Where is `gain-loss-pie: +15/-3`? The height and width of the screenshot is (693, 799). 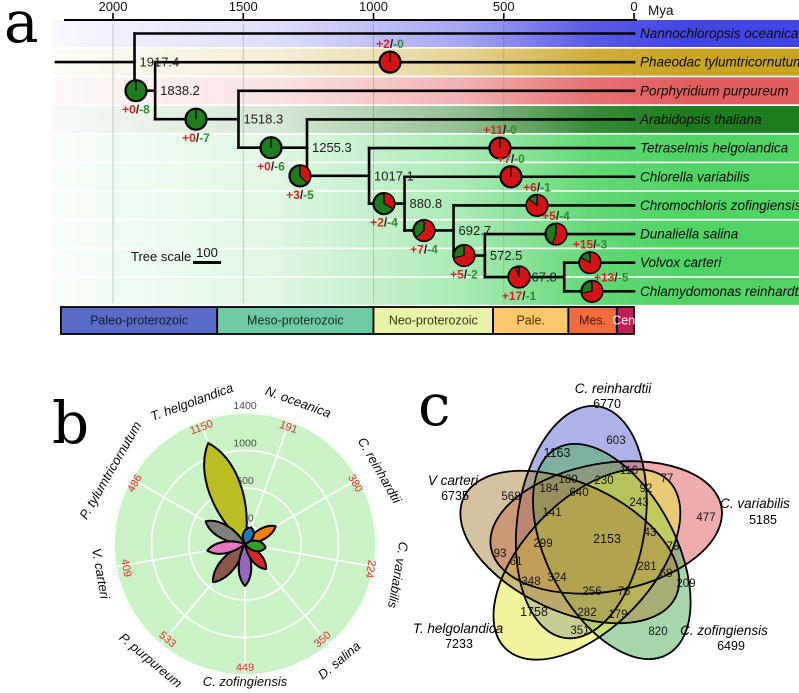 gain-loss-pie: +15/-3 is located at coordinates (590, 256).